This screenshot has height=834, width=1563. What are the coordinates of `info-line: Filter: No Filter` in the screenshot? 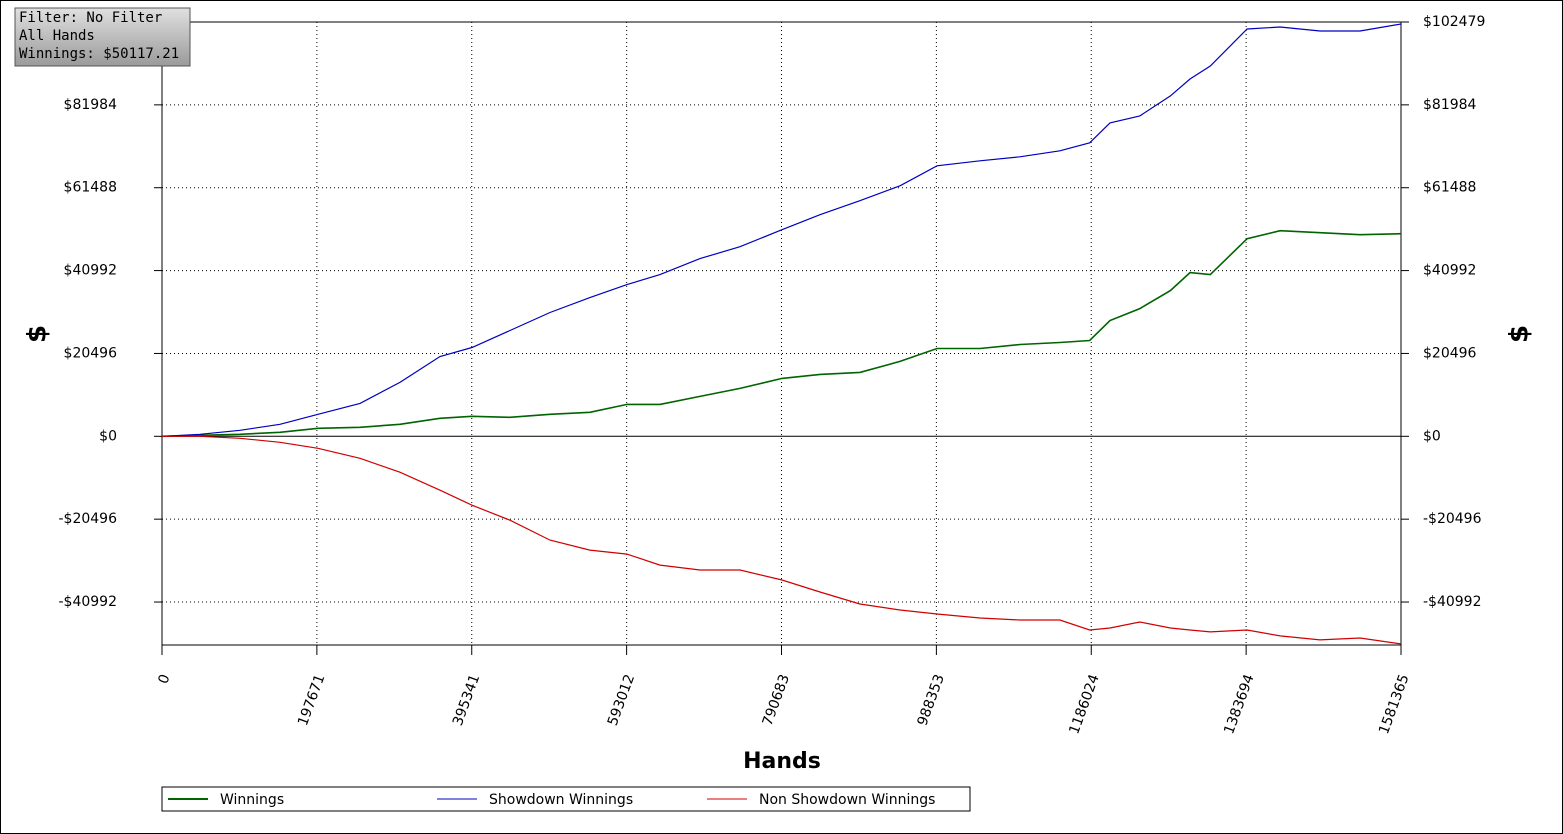 It's located at (90, 18).